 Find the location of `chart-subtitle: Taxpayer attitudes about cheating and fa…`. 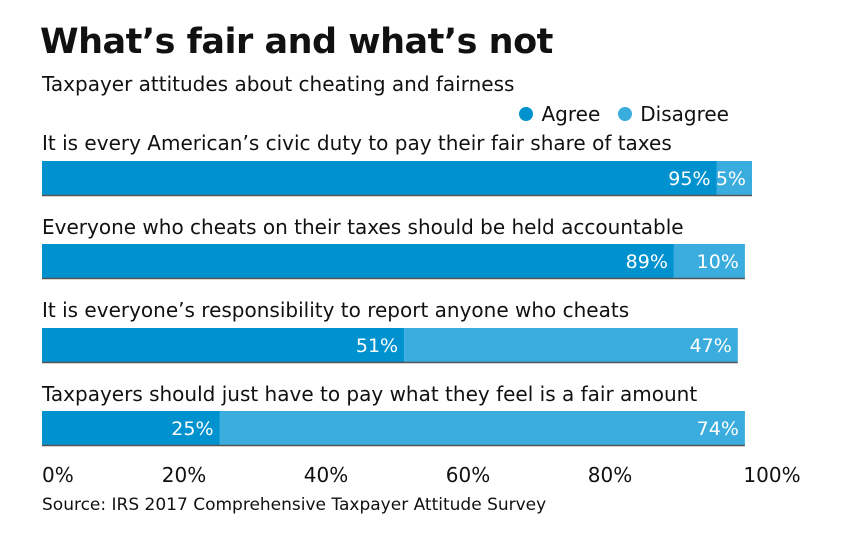

chart-subtitle: Taxpayer attitudes about cheating and fa… is located at coordinates (278, 84).